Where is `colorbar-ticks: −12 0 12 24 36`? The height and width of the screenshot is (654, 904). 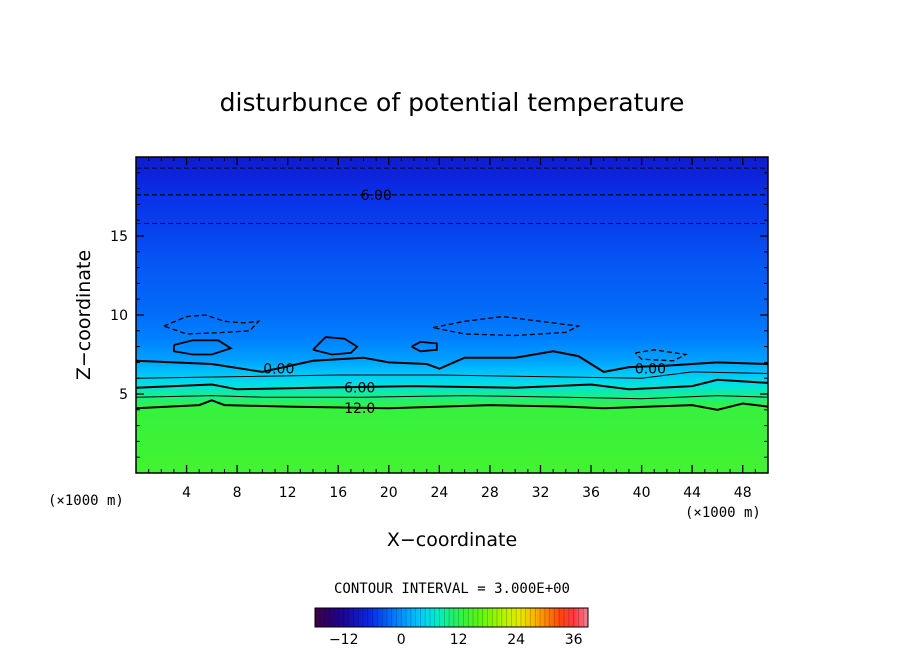 colorbar-ticks: −12 0 12 24 36 is located at coordinates (456, 640).